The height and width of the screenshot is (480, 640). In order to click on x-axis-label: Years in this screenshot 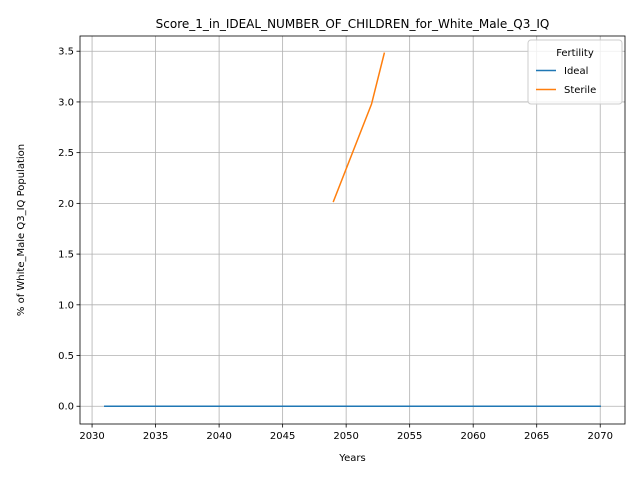, I will do `click(351, 458)`.